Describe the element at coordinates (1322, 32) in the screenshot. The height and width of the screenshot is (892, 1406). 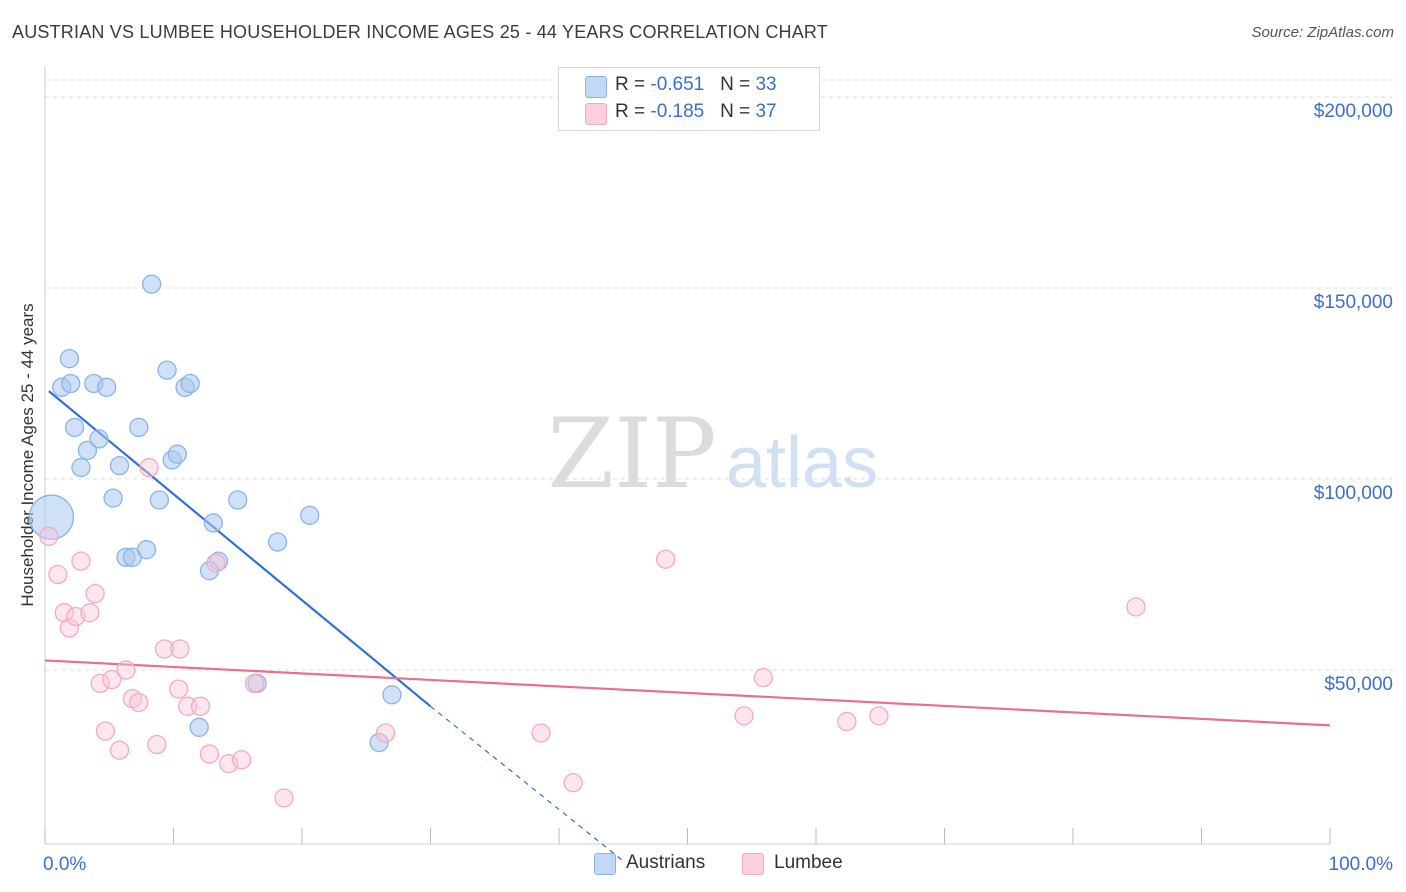
I see `source-label: Source: ZipAtlas.com` at that location.